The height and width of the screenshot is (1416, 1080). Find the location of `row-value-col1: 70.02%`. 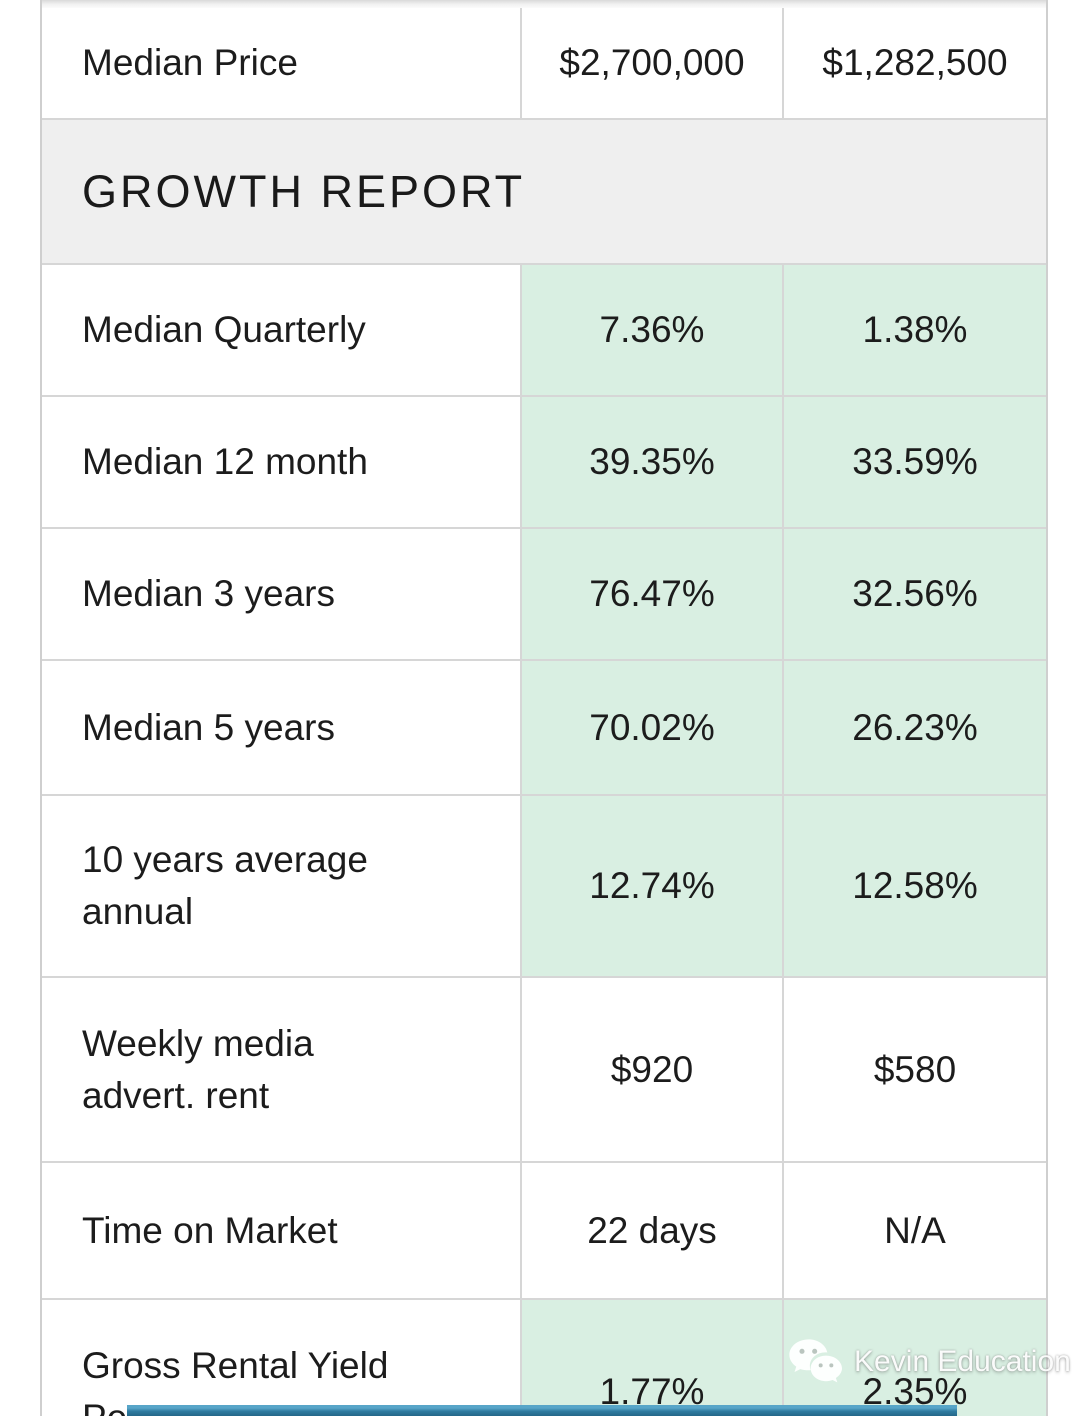

row-value-col1: 70.02% is located at coordinates (653, 727).